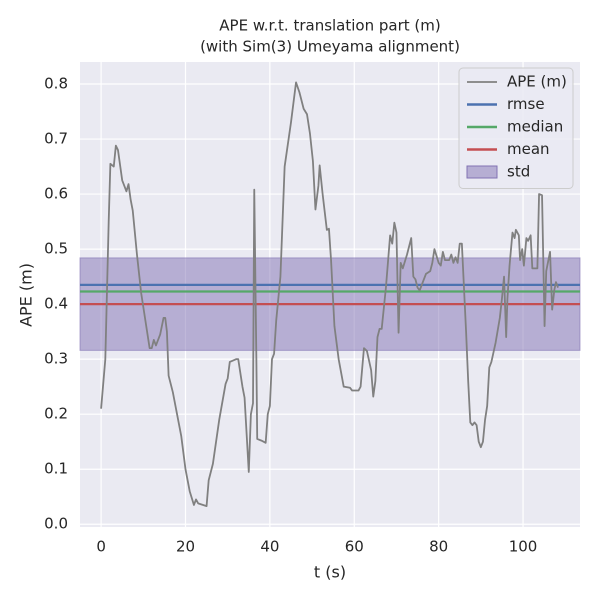 This screenshot has height=600, width=600. I want to click on x-tick-label: 80, so click(438, 547).